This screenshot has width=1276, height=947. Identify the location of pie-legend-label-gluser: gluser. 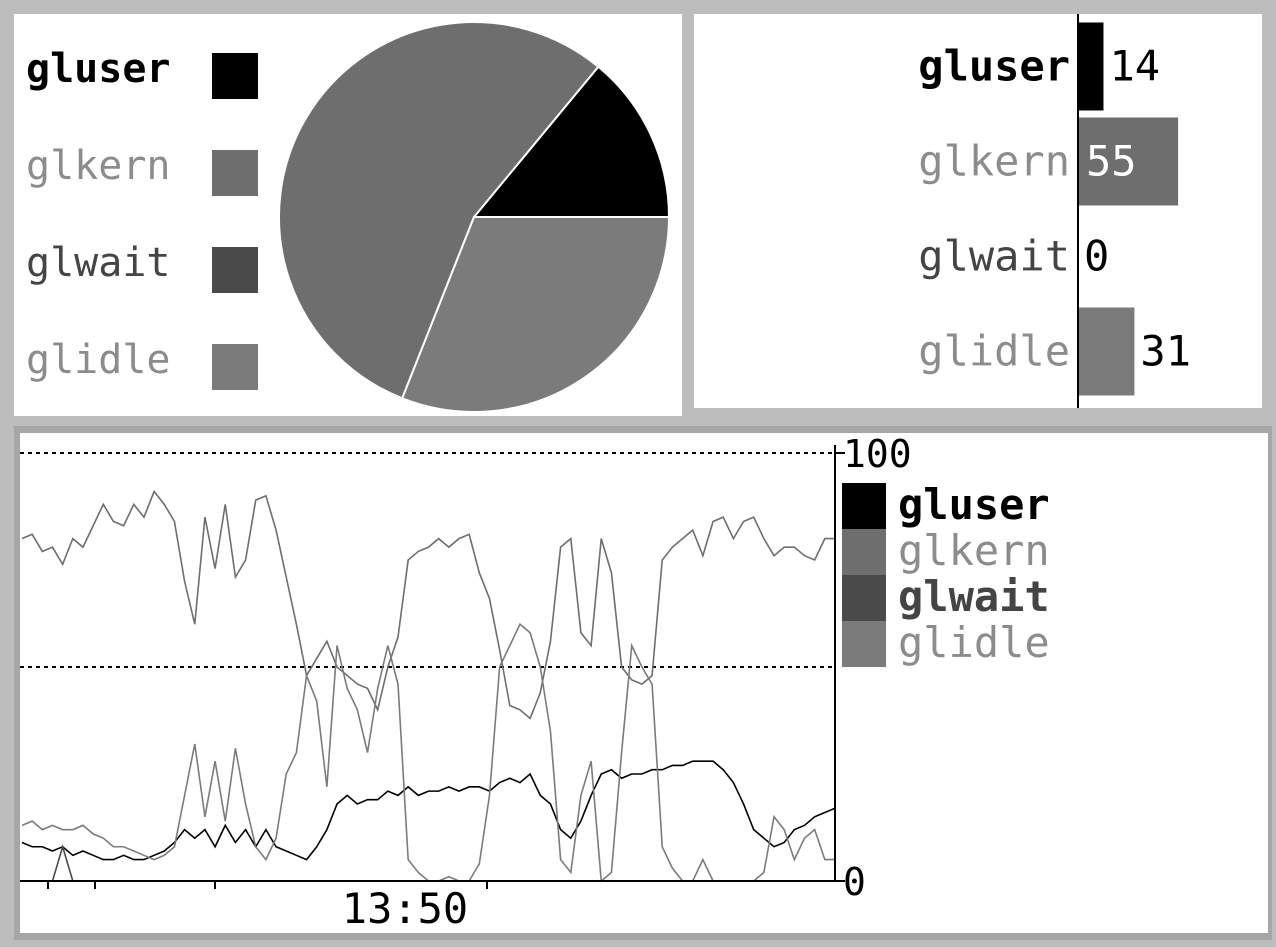
(98, 69).